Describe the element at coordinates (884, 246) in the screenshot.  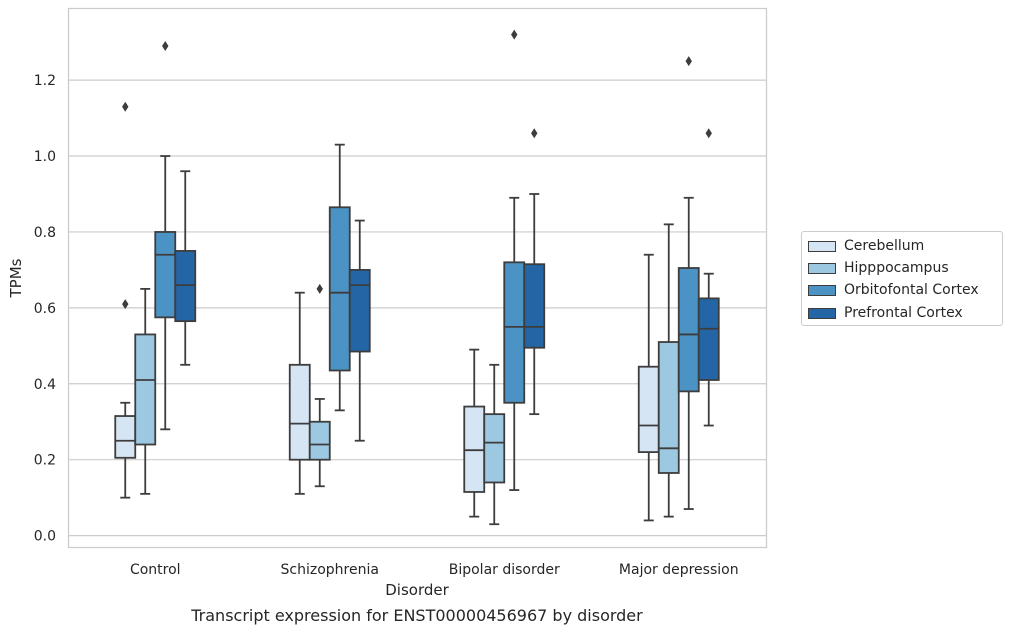
I see `legend-label: Cerebellum` at that location.